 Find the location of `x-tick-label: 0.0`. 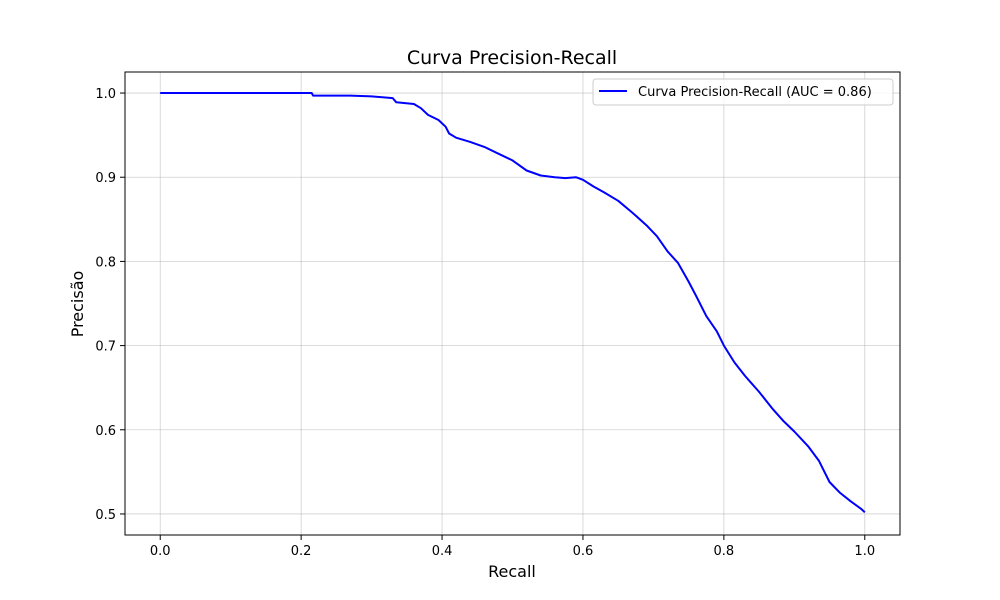

x-tick-label: 0.0 is located at coordinates (160, 551).